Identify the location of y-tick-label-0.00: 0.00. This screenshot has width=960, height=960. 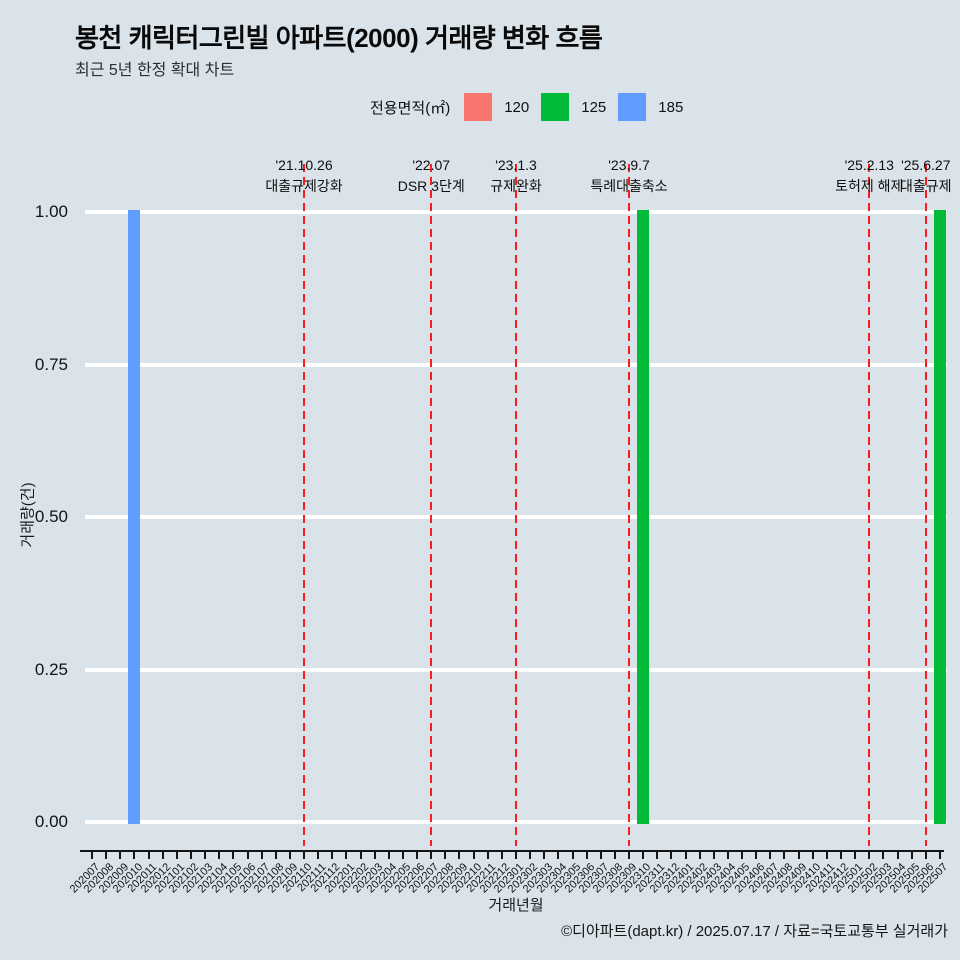
(51, 821).